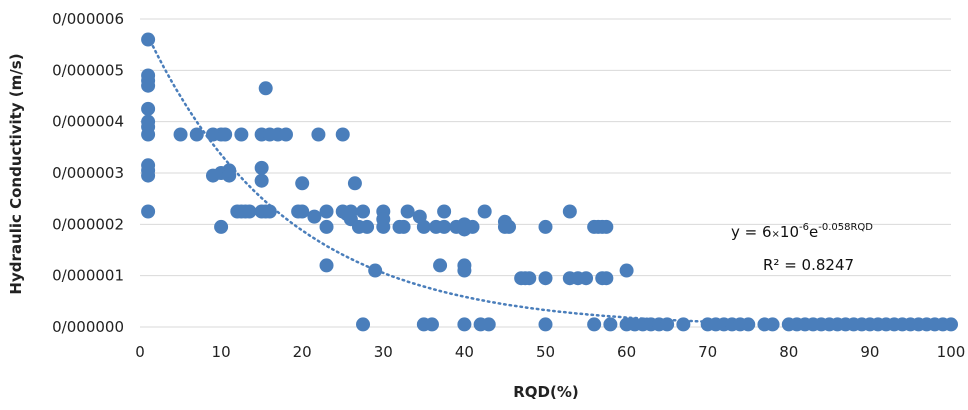  Describe the element at coordinates (88, 276) in the screenshot. I see `y-tick-label: 0/000001` at that location.